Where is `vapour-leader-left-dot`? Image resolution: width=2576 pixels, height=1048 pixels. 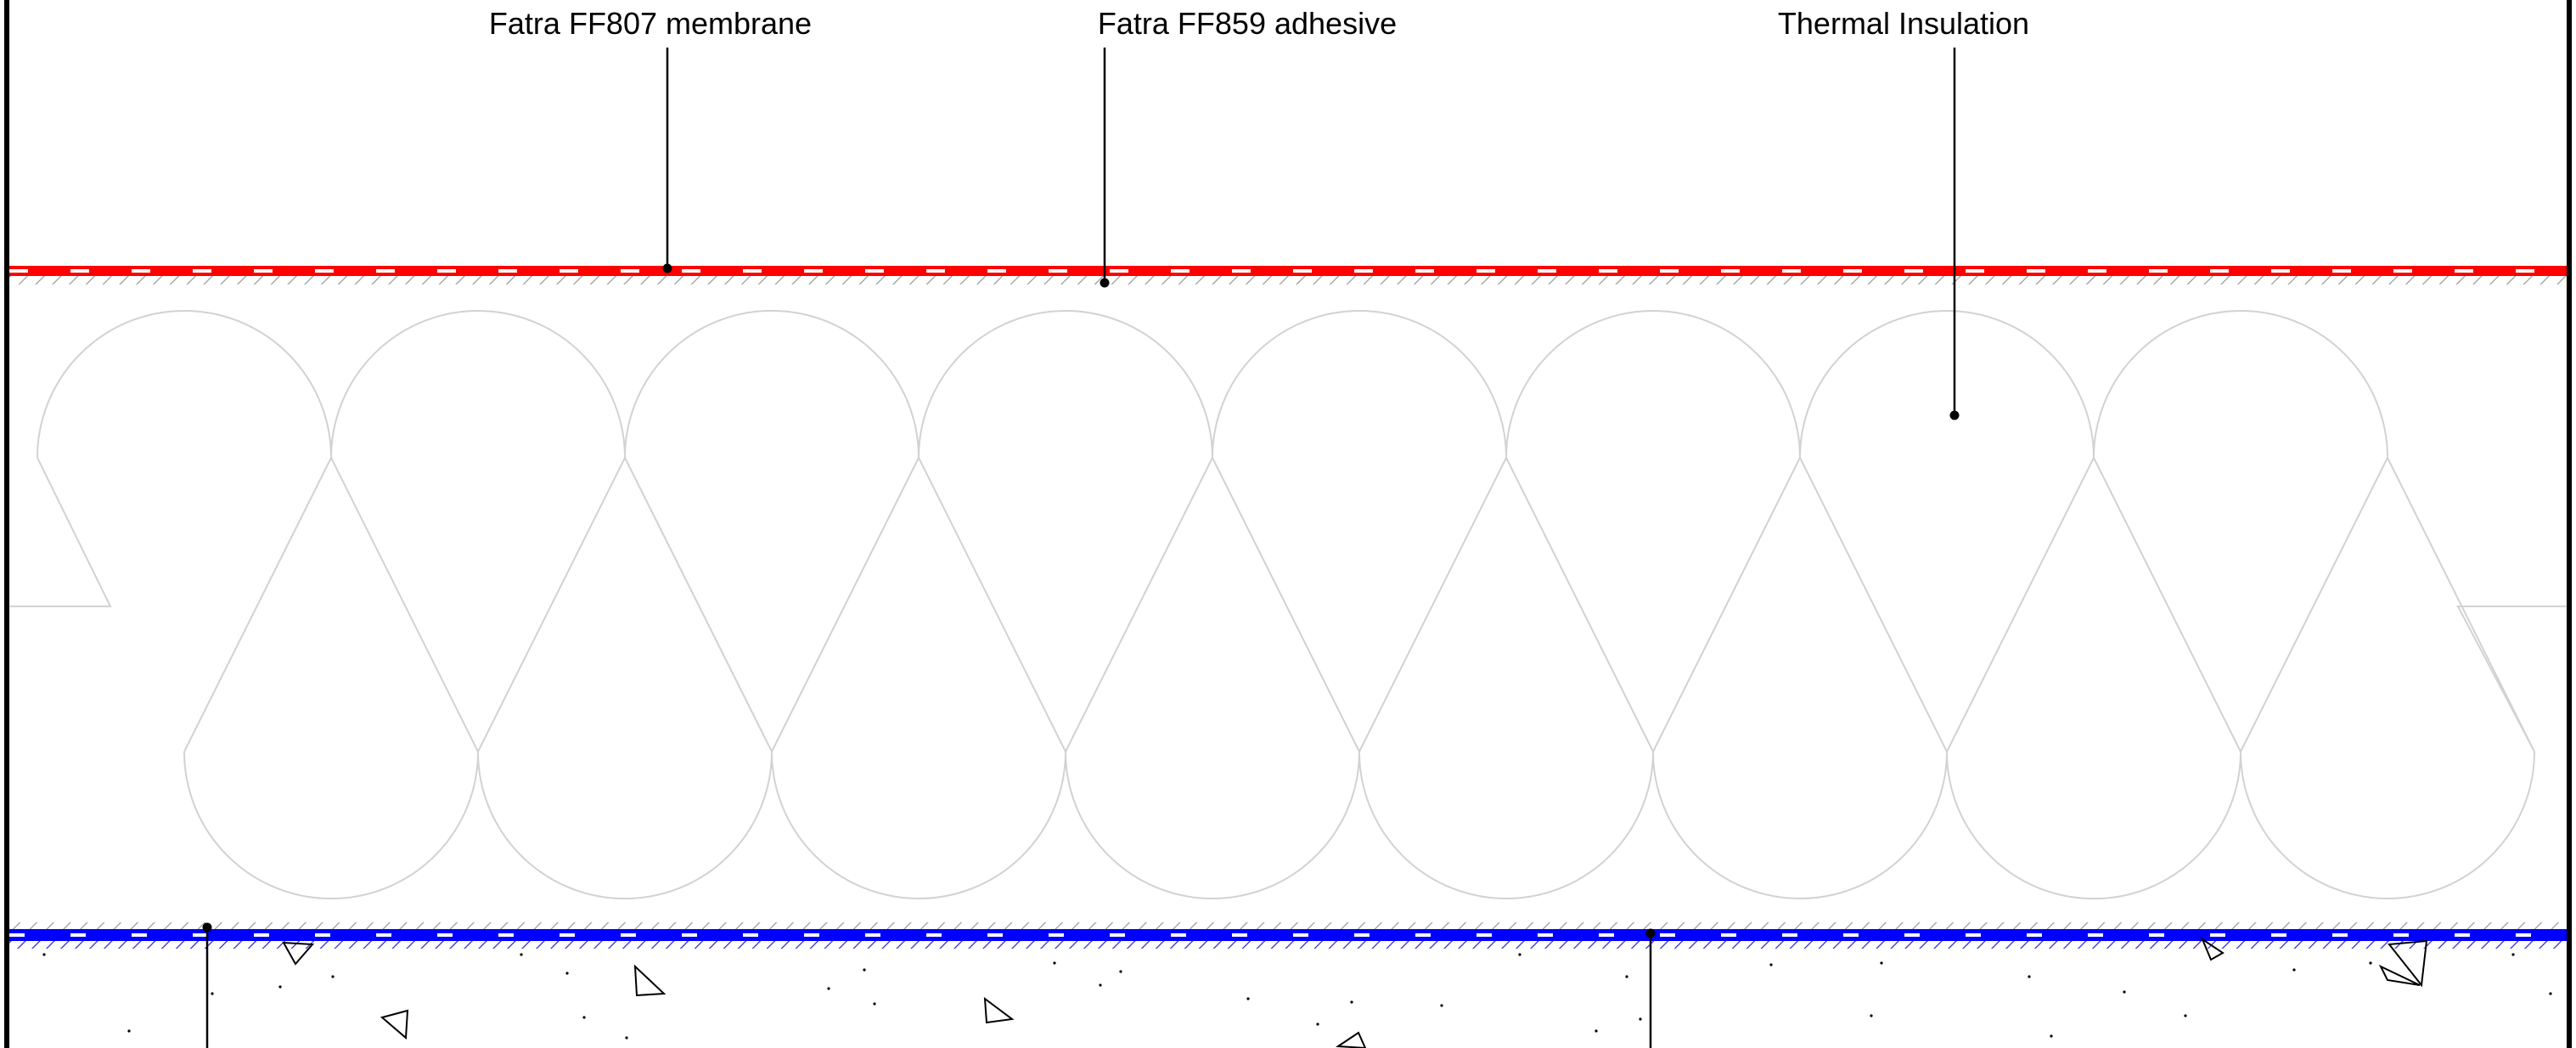 vapour-leader-left-dot is located at coordinates (207, 927).